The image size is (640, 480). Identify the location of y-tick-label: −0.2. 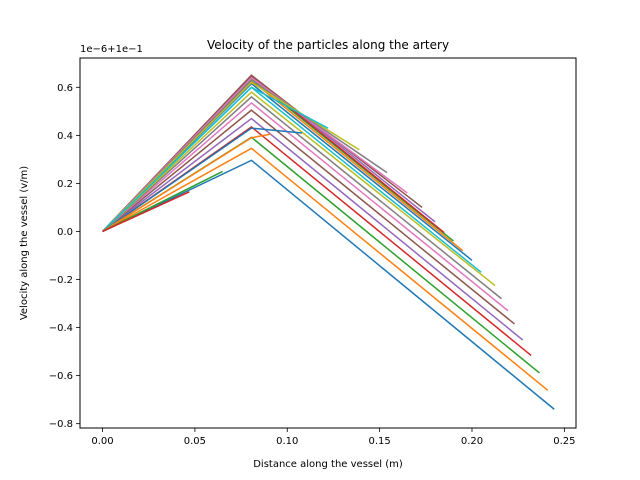
(61, 280).